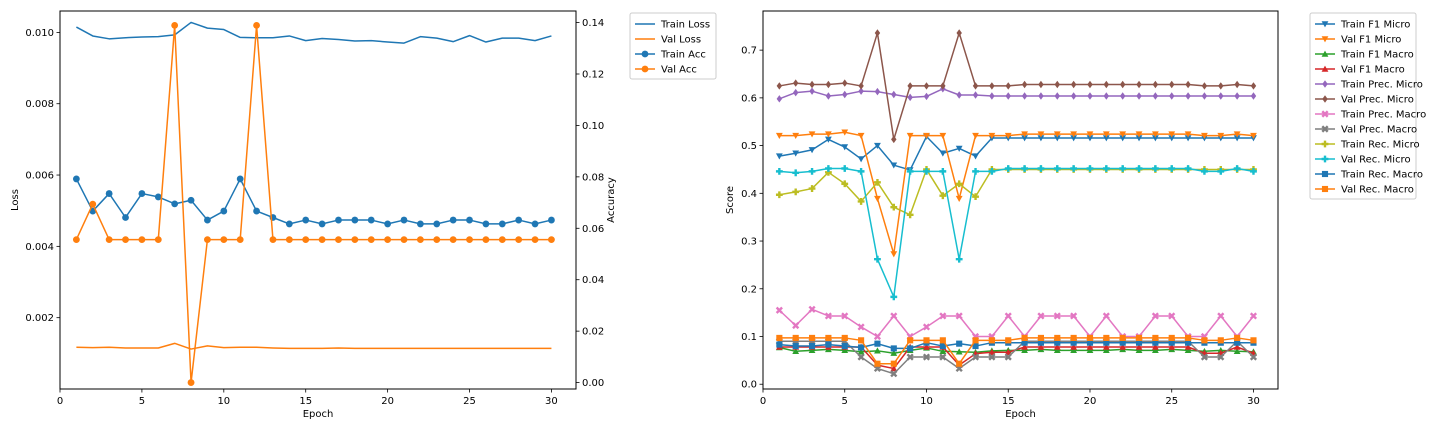 This screenshot has width=1440, height=432. I want to click on legend-label: Train Prec. Micro, so click(1381, 85).